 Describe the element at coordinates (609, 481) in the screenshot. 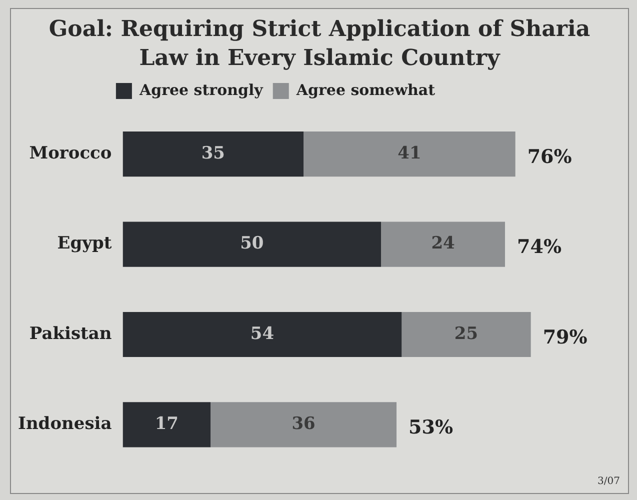

I see `text: 3/07` at that location.